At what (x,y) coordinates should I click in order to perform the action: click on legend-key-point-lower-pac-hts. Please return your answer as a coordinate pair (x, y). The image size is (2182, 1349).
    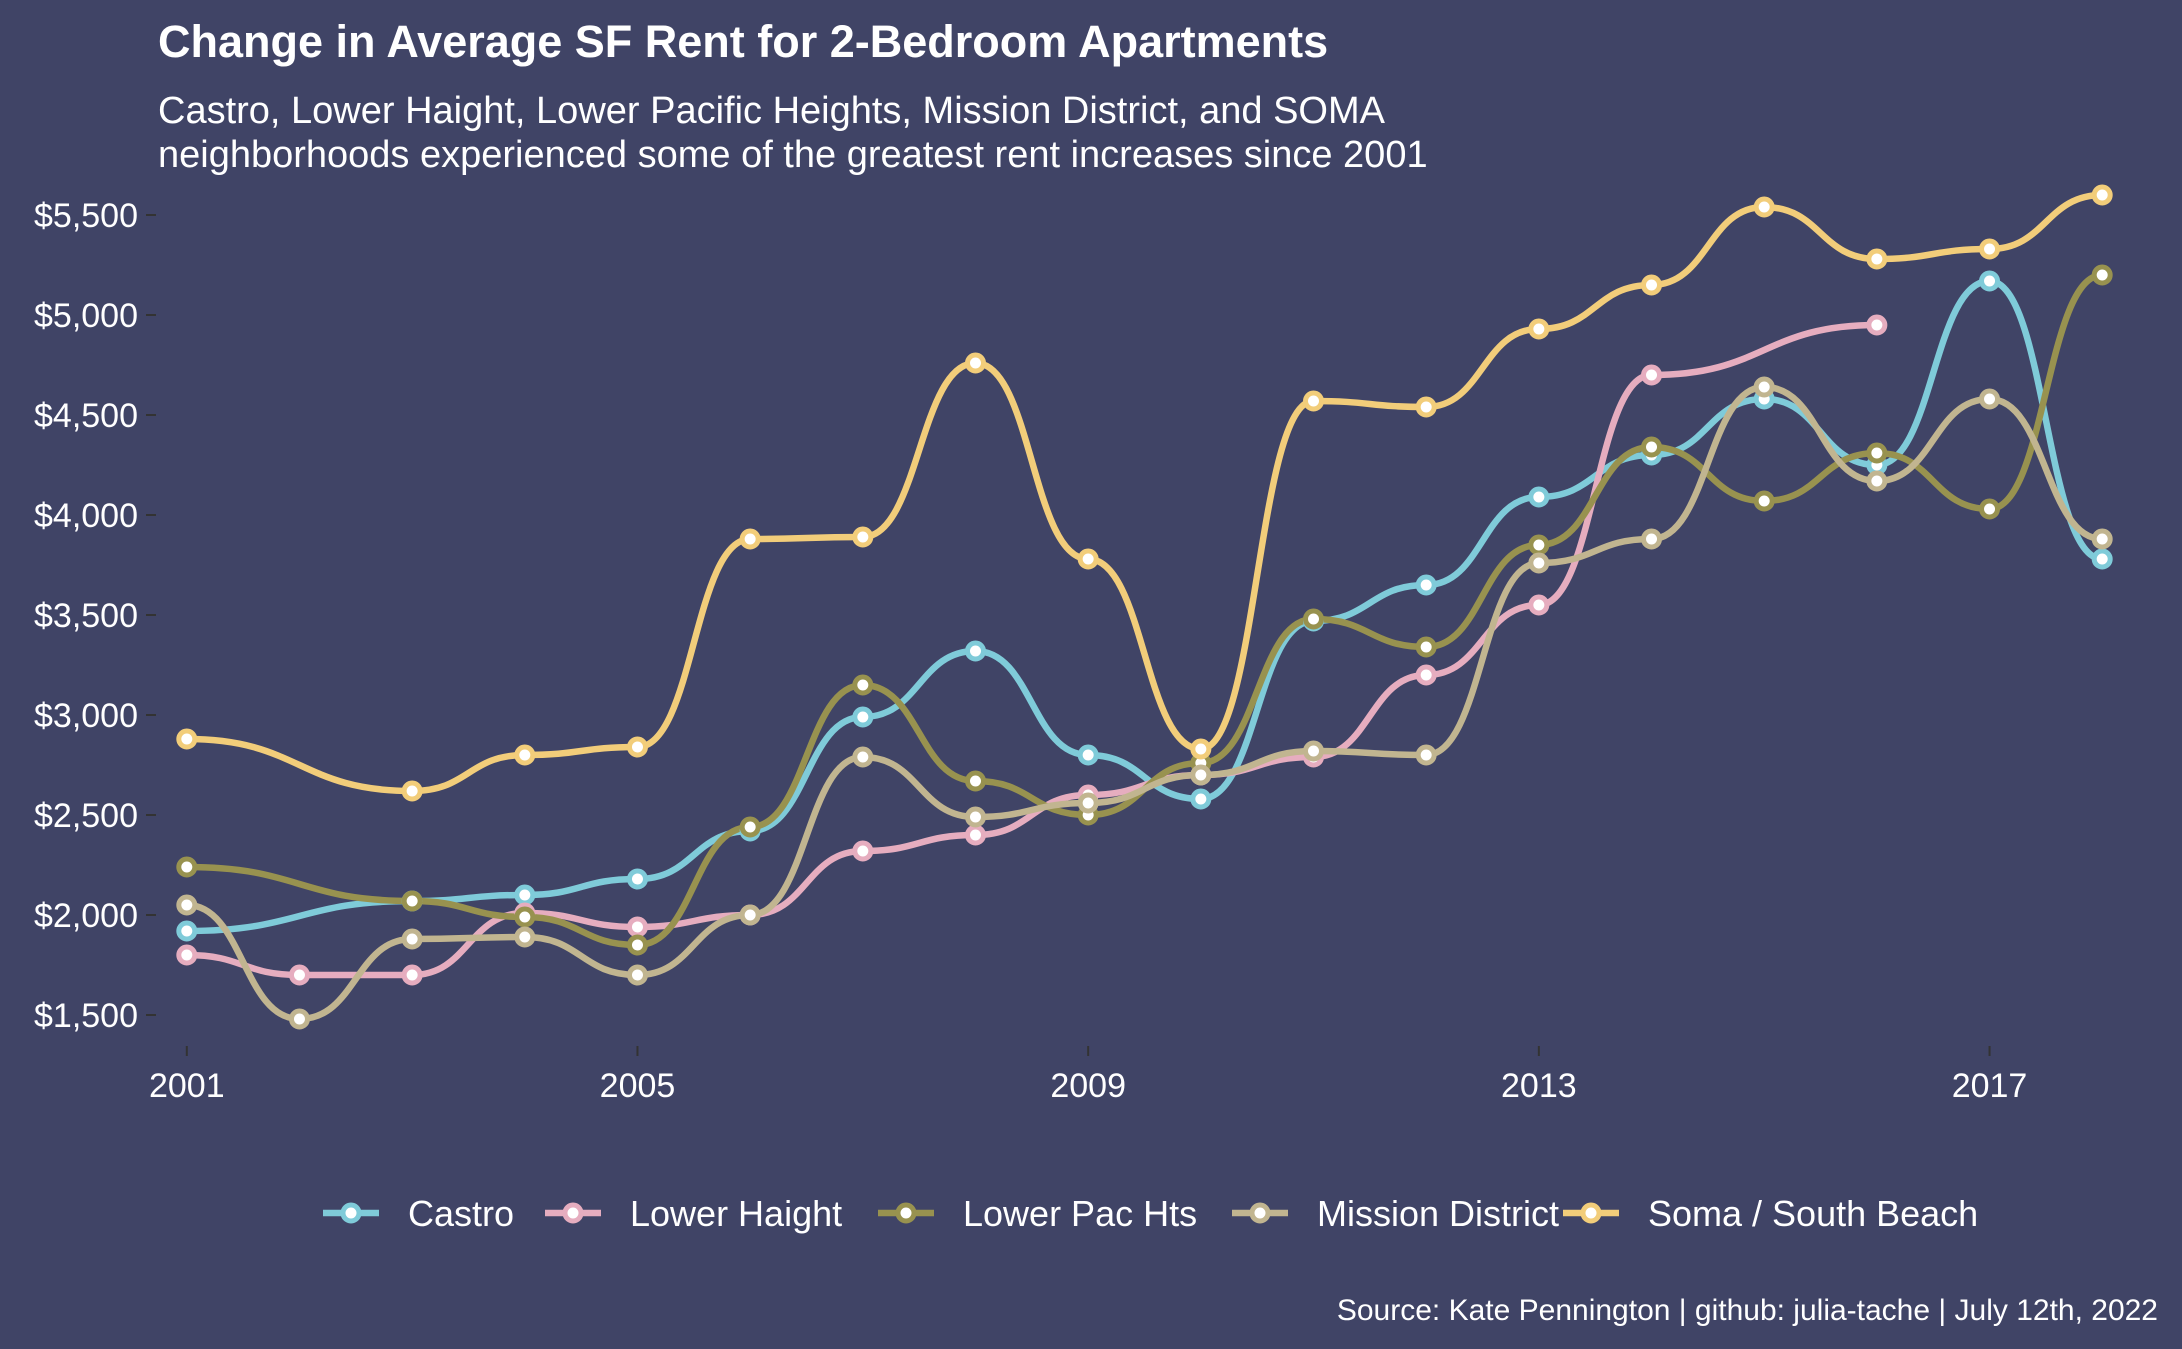
    Looking at the image, I should click on (906, 1213).